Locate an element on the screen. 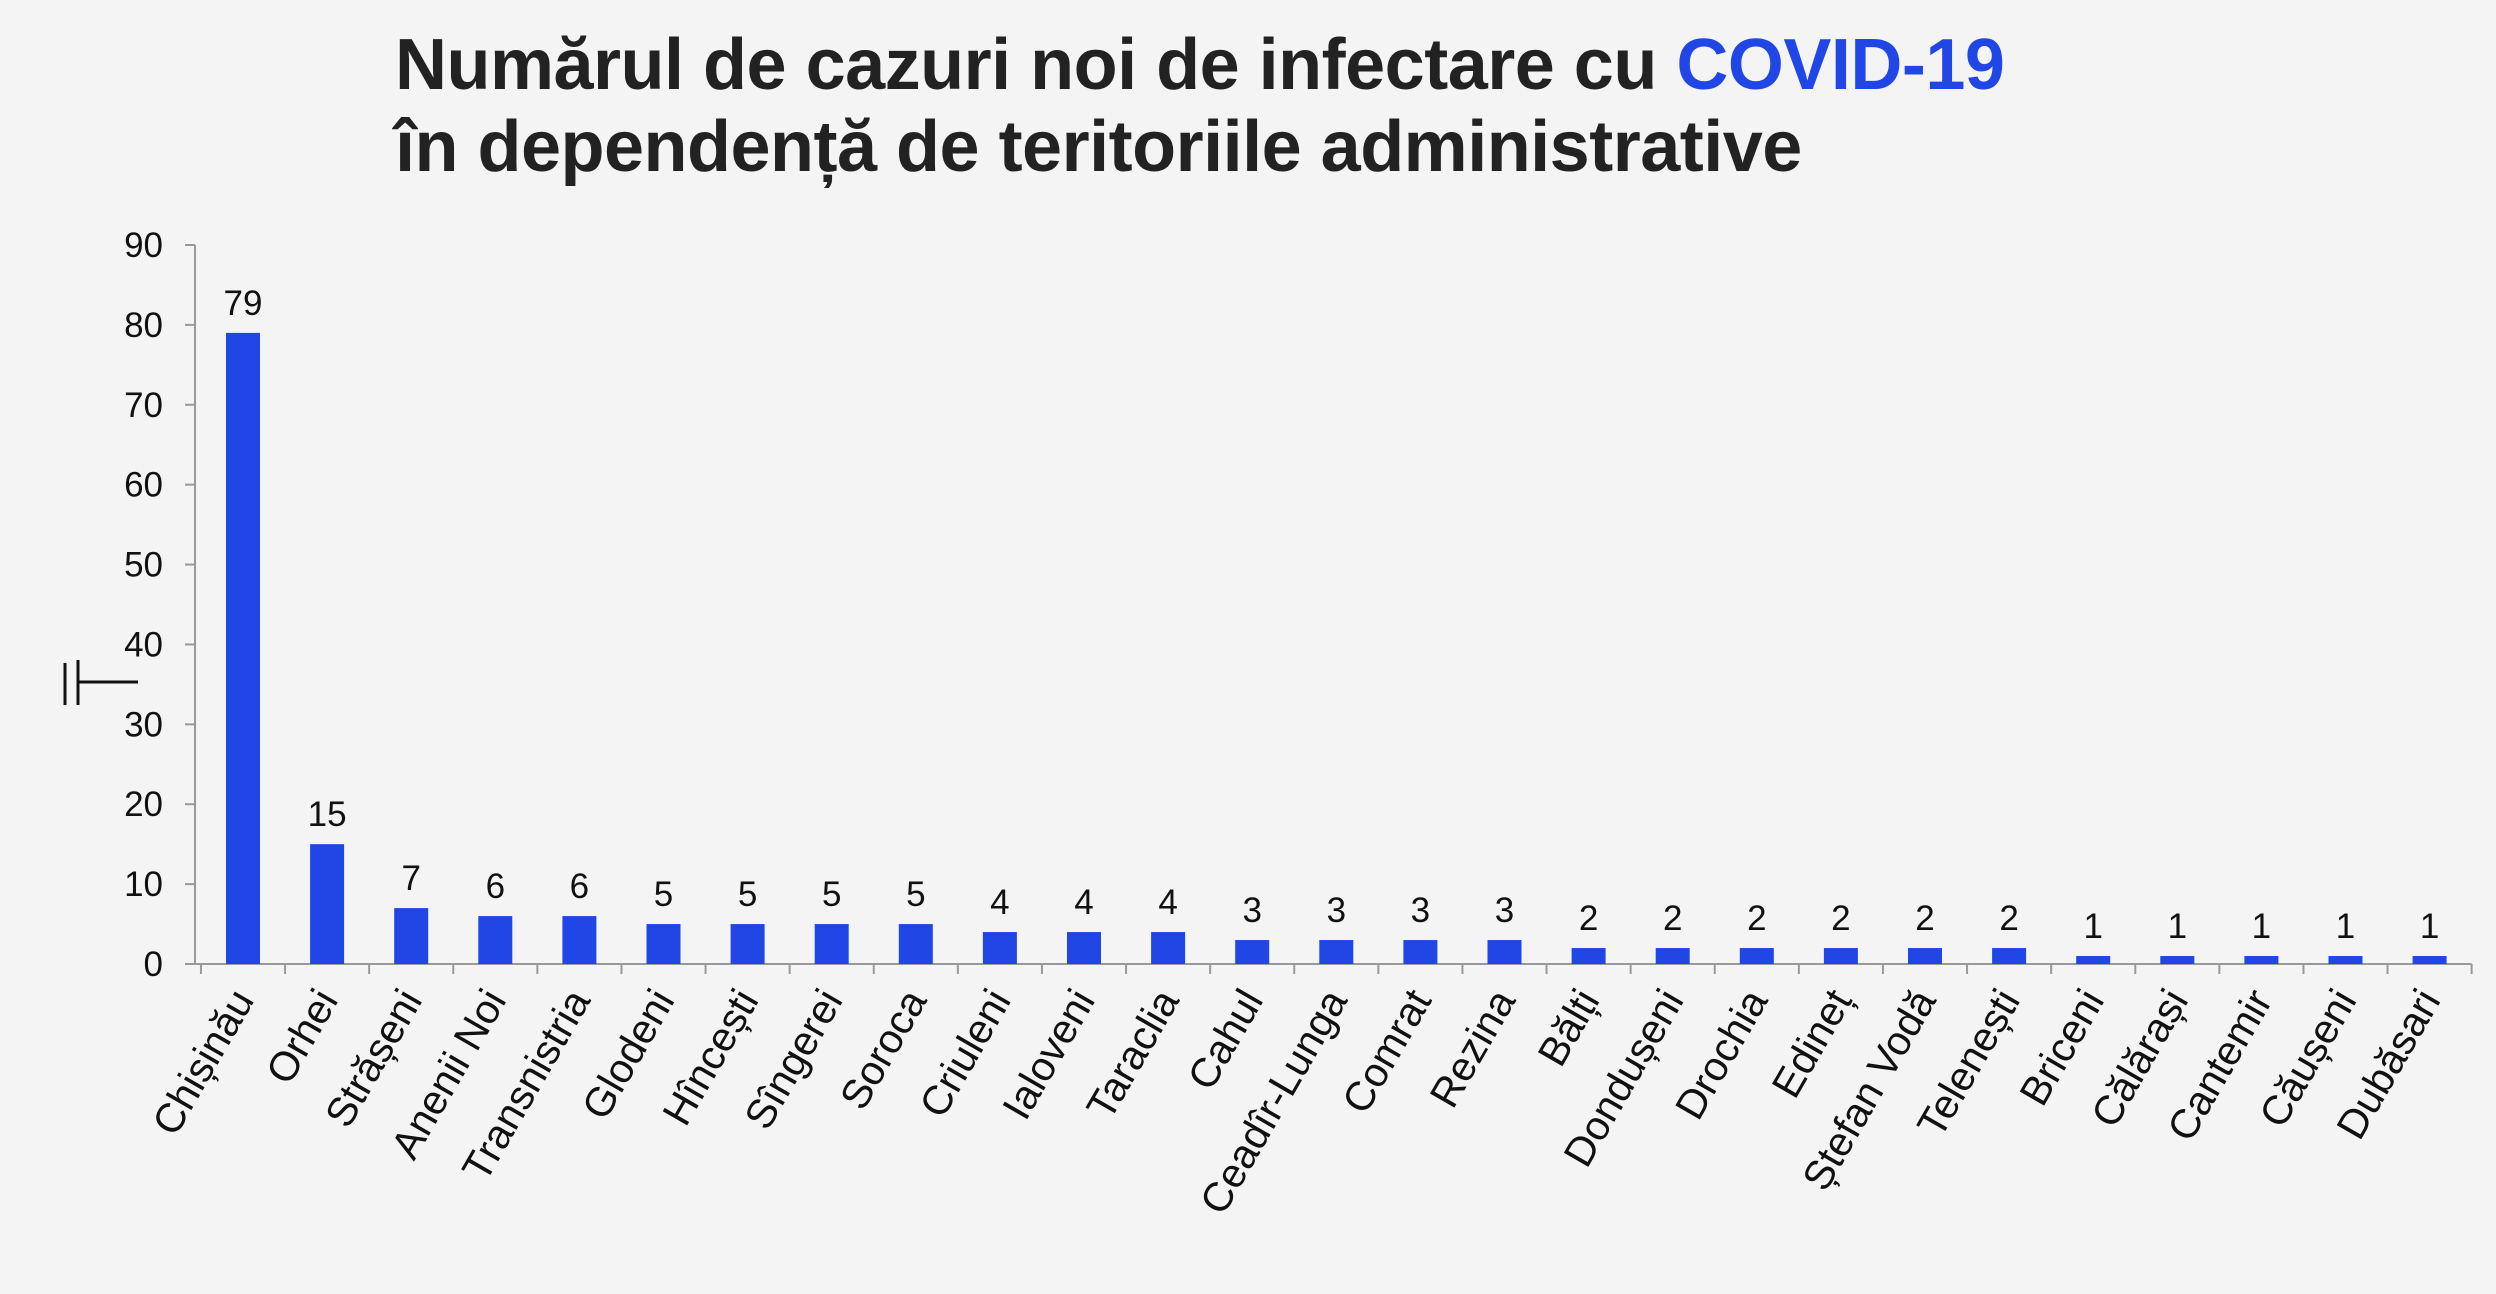 The width and height of the screenshot is (2496, 1294). x-category-label: Rezina is located at coordinates (1473, 1048).